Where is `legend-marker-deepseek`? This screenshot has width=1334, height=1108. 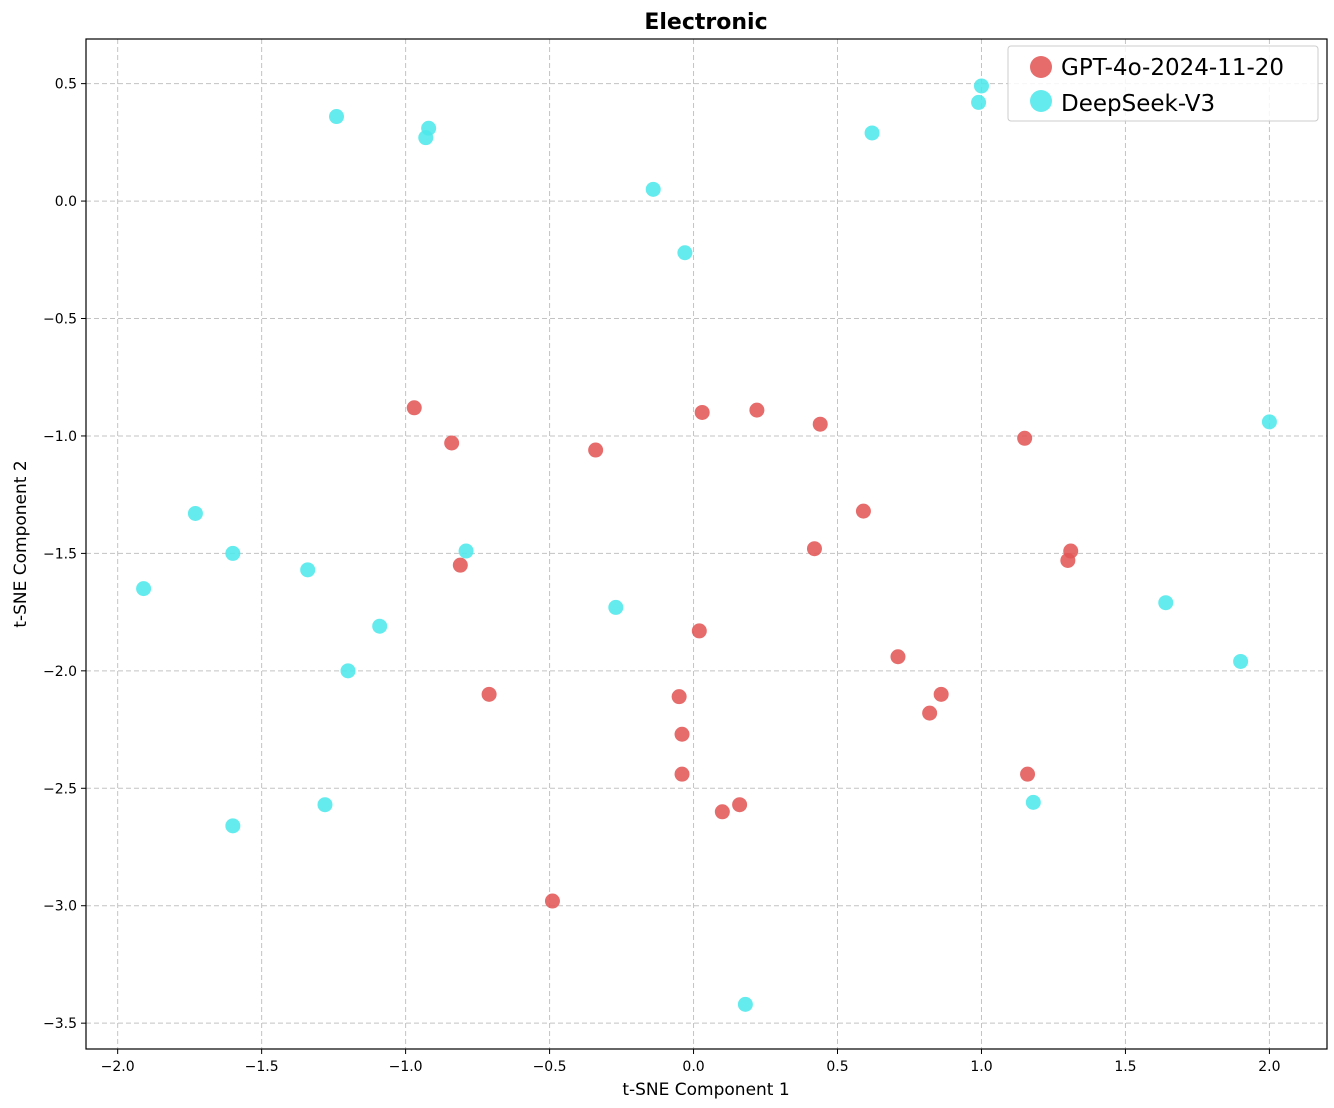 legend-marker-deepseek is located at coordinates (1041, 101).